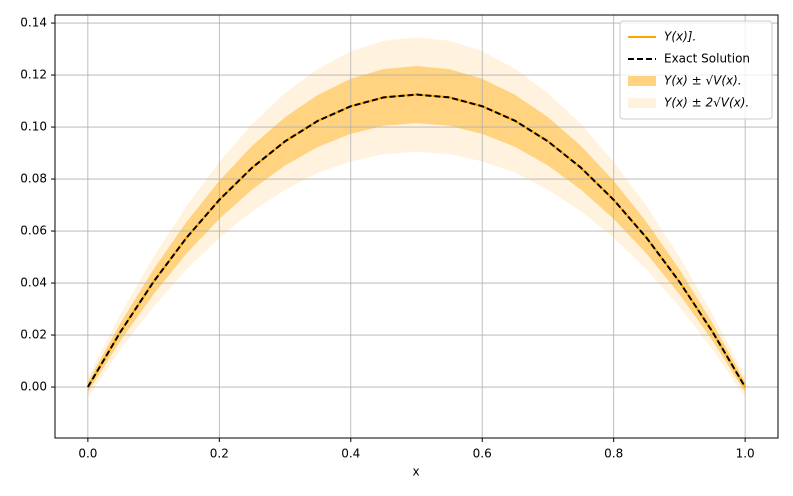 The width and height of the screenshot is (793, 496). Describe the element at coordinates (482, 454) in the screenshot. I see `x-tick-label: 0.6` at that location.